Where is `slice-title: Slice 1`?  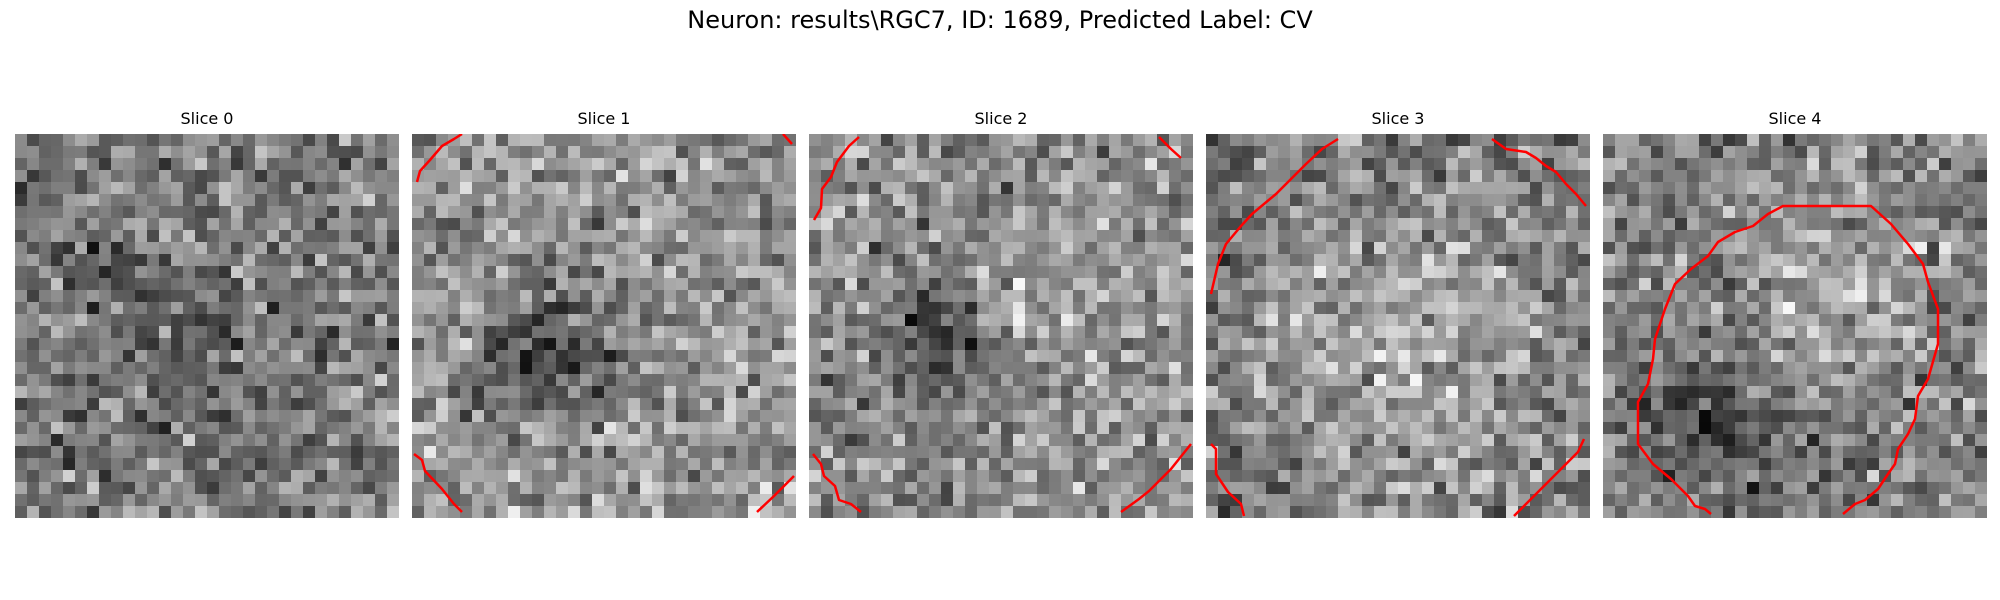 slice-title: Slice 1 is located at coordinates (604, 118).